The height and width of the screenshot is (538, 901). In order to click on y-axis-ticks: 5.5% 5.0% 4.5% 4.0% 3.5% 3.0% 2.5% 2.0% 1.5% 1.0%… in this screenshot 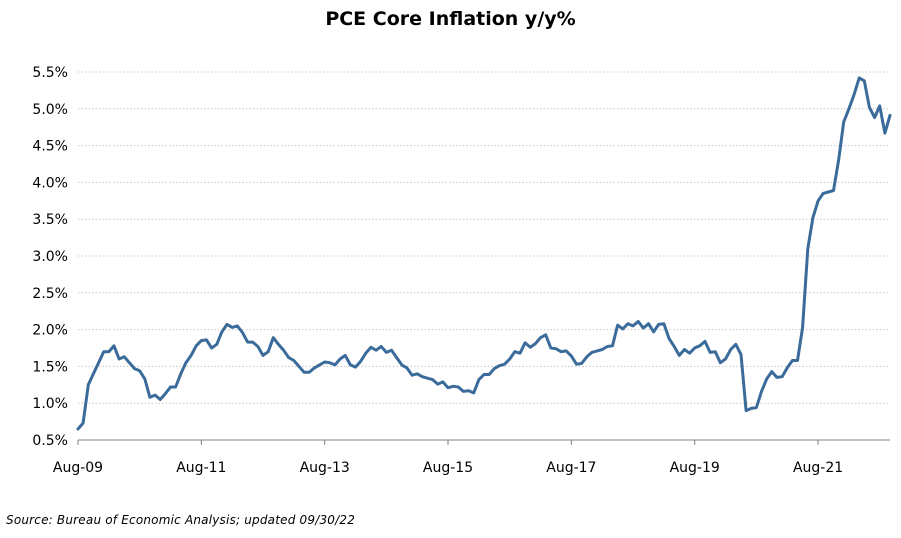, I will do `click(50, 257)`.